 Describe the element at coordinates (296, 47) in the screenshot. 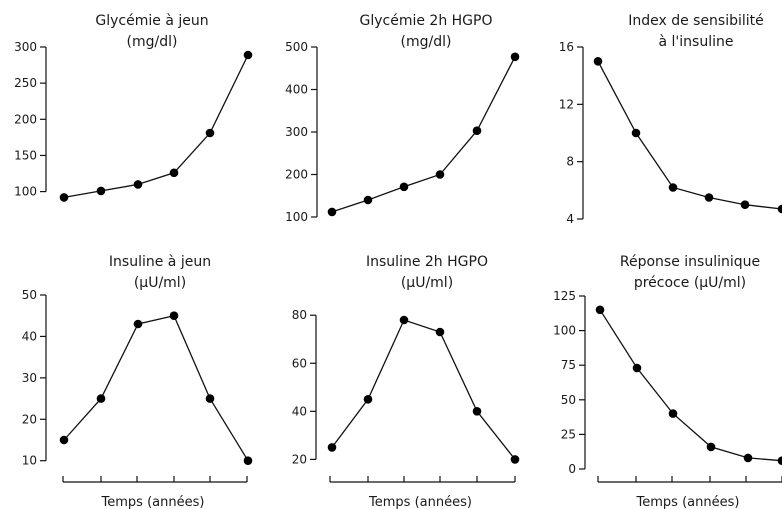

I see `y-tick-label: 500` at that location.